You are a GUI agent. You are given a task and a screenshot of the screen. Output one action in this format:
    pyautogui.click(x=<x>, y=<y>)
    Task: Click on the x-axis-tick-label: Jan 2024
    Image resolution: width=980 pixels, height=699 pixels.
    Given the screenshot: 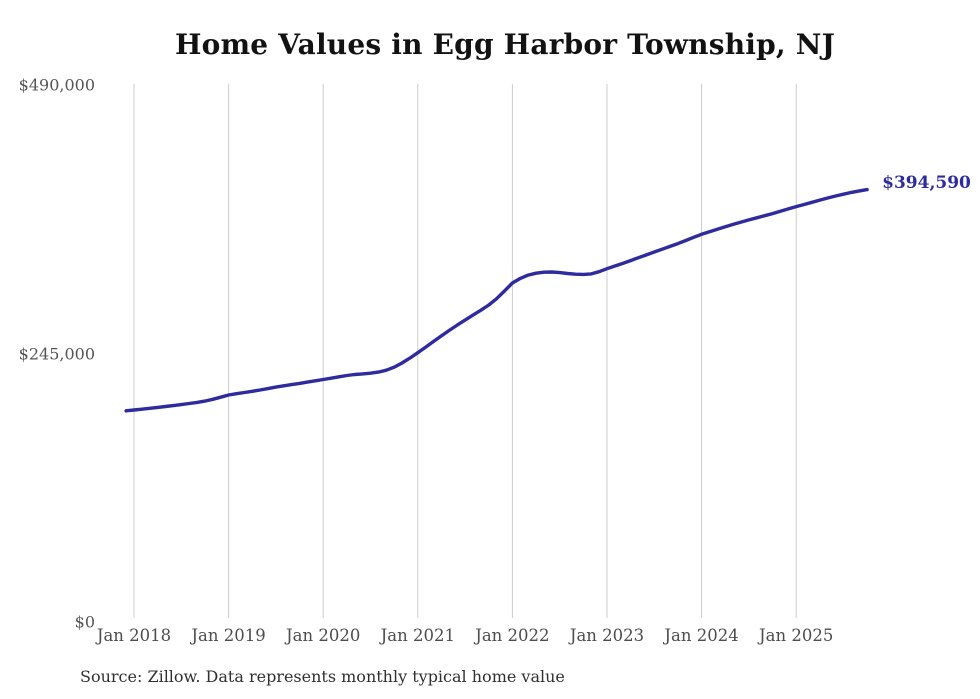 What is the action you would take?
    pyautogui.click(x=701, y=635)
    